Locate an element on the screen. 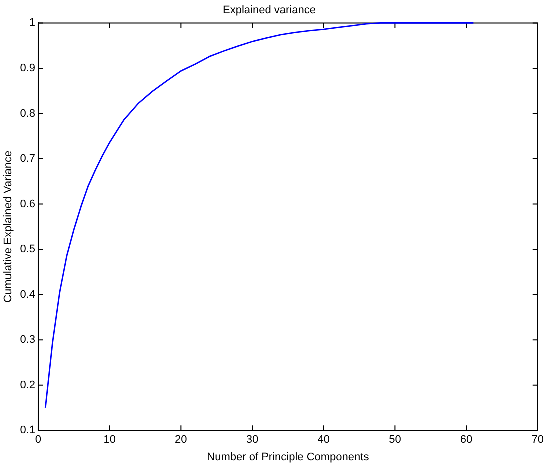  y-axis-title: Cumulative Explained Variance is located at coordinates (8, 226).